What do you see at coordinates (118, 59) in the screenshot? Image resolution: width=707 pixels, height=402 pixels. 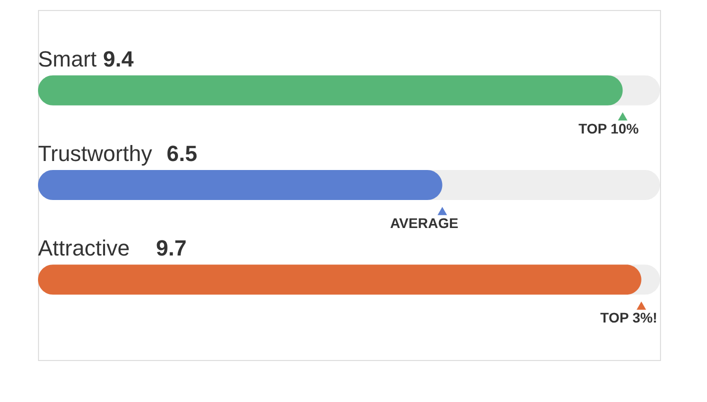 I see `data-label: 9.4` at bounding box center [118, 59].